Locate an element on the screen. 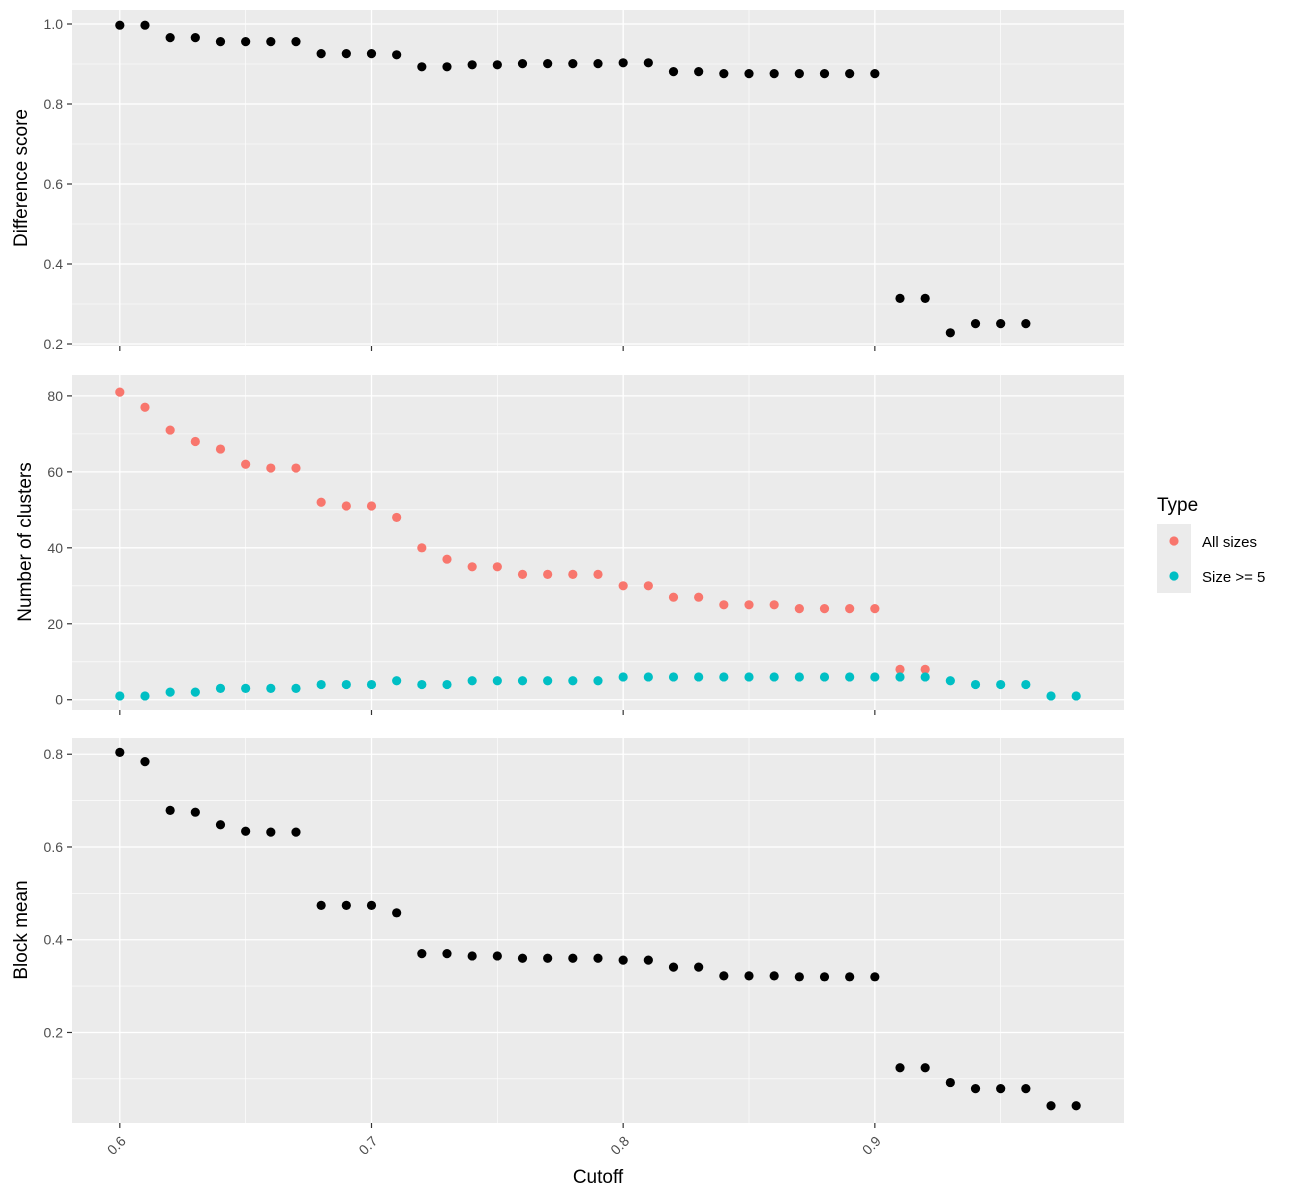 The height and width of the screenshot is (1200, 1300). legend-item-size-5: Size >= 5 is located at coordinates (1211, 576).